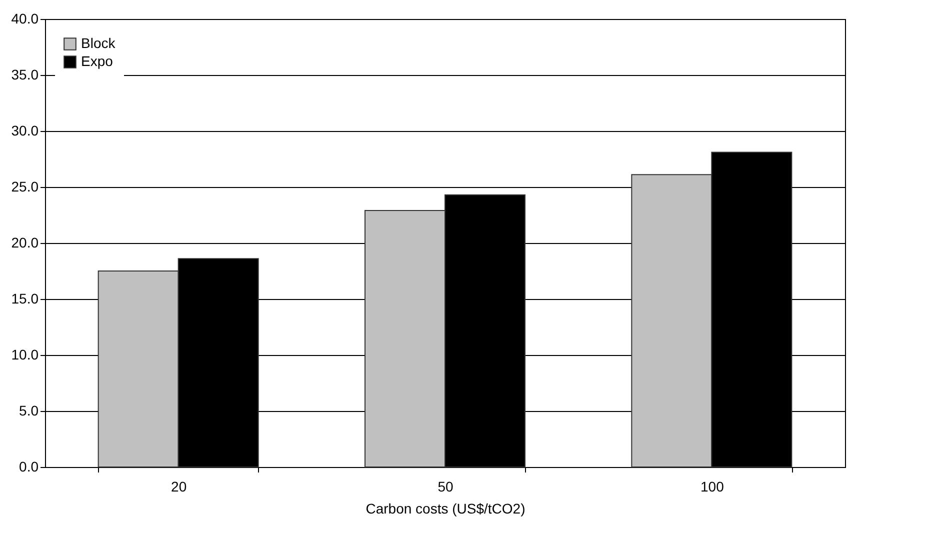 This screenshot has height=541, width=925. I want to click on y-tick-label: 40.0, so click(25, 18).